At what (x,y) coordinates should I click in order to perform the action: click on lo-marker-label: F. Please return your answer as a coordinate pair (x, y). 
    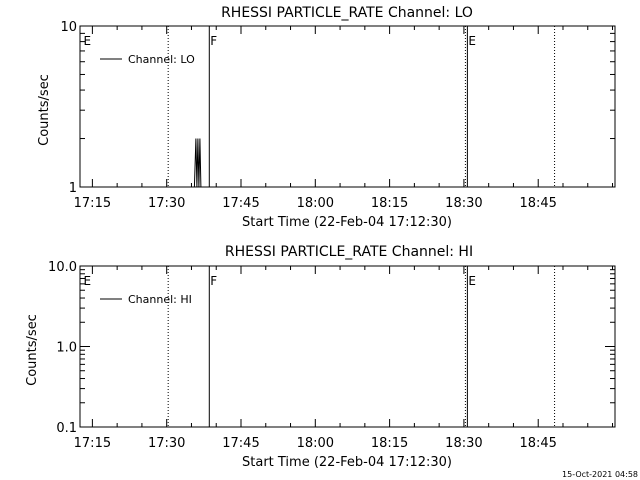
    Looking at the image, I should click on (213, 41).